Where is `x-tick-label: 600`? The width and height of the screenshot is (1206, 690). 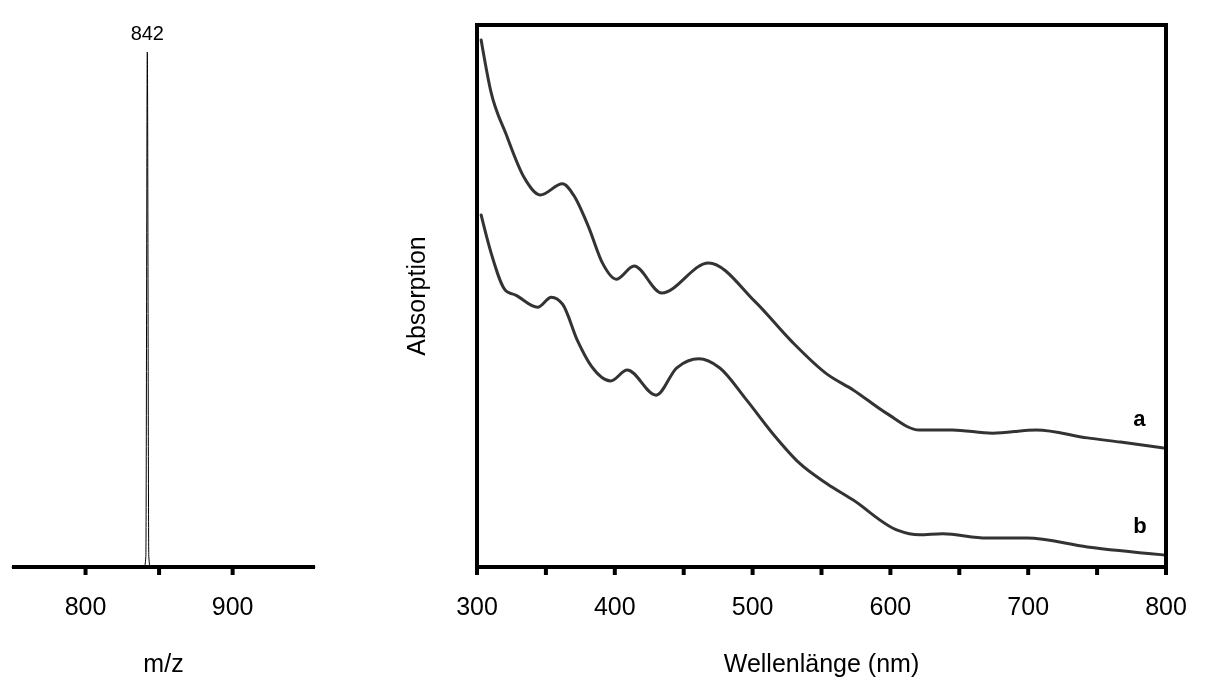 x-tick-label: 600 is located at coordinates (890, 606).